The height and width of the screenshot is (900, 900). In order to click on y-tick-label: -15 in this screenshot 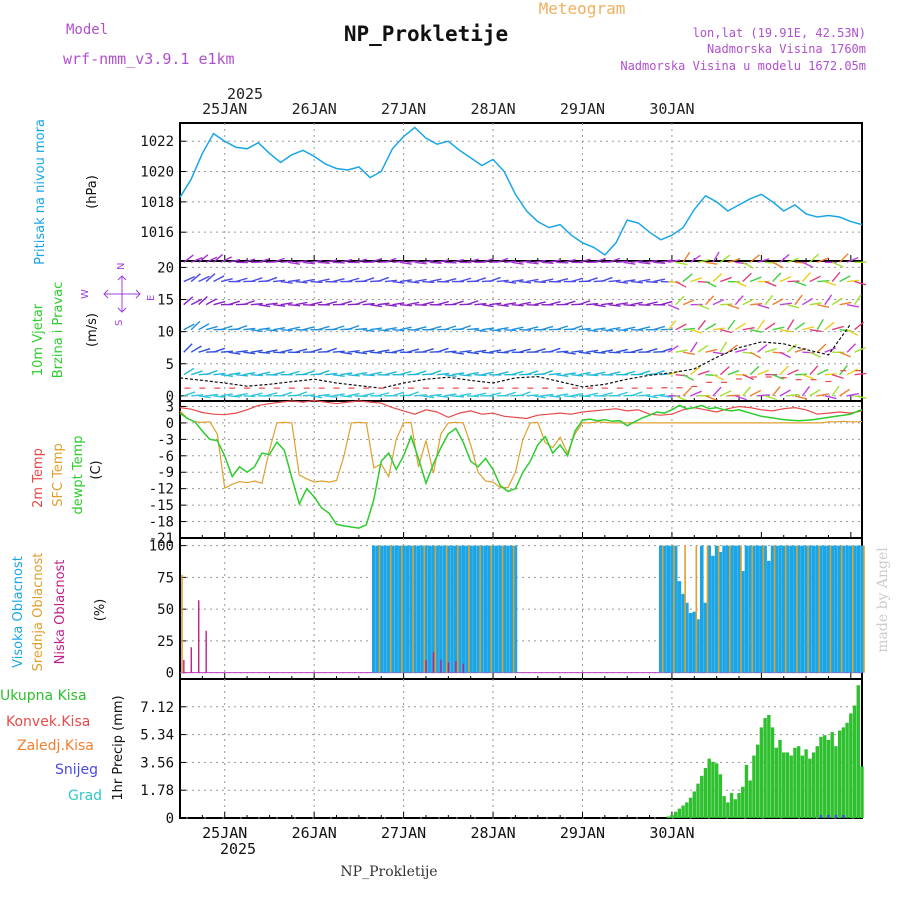, I will do `click(161, 506)`.